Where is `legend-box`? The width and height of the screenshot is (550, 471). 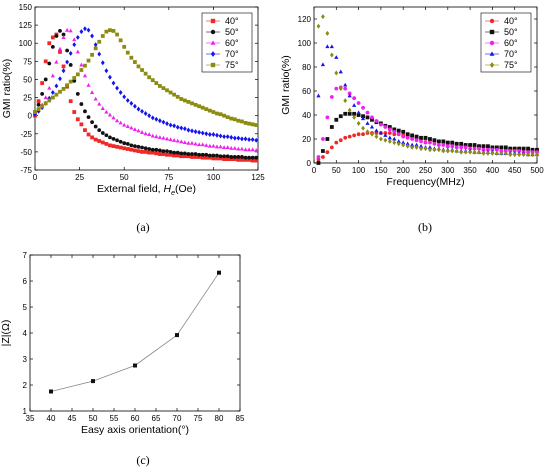 legend-box is located at coordinates (227, 42).